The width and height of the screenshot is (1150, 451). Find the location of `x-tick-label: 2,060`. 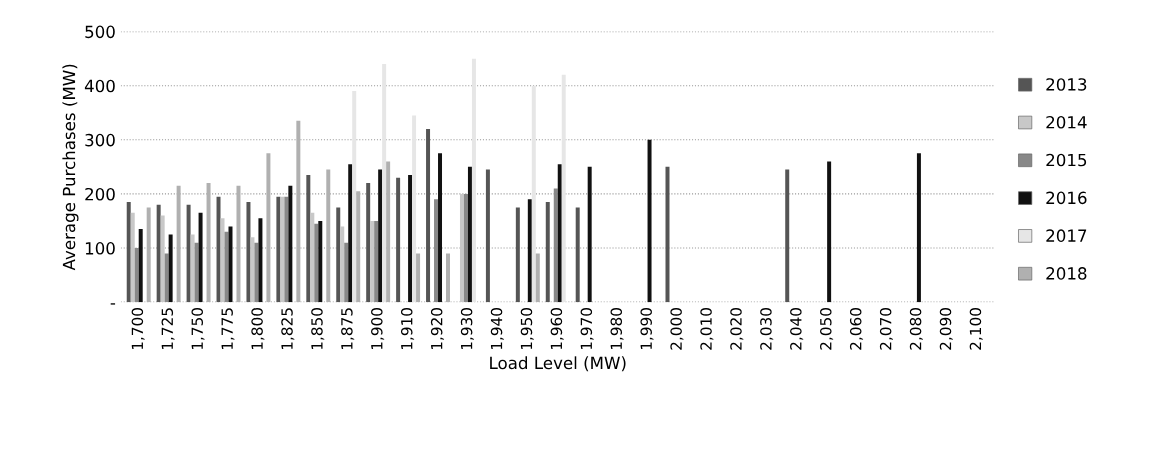

x-tick-label: 2,060 is located at coordinates (856, 329).